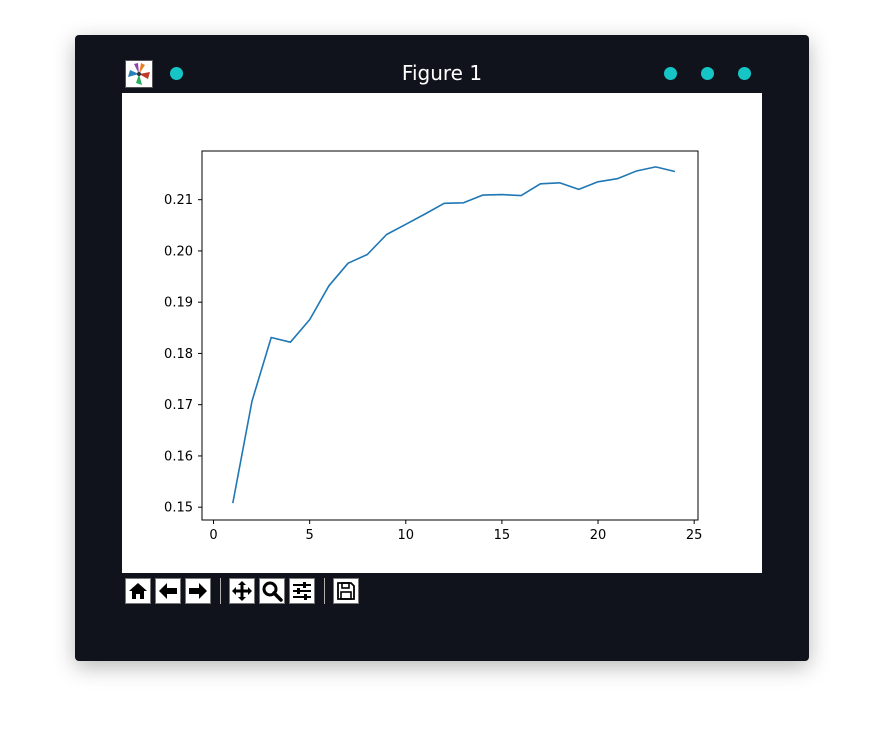  I want to click on zoom-icon, so click(272, 591).